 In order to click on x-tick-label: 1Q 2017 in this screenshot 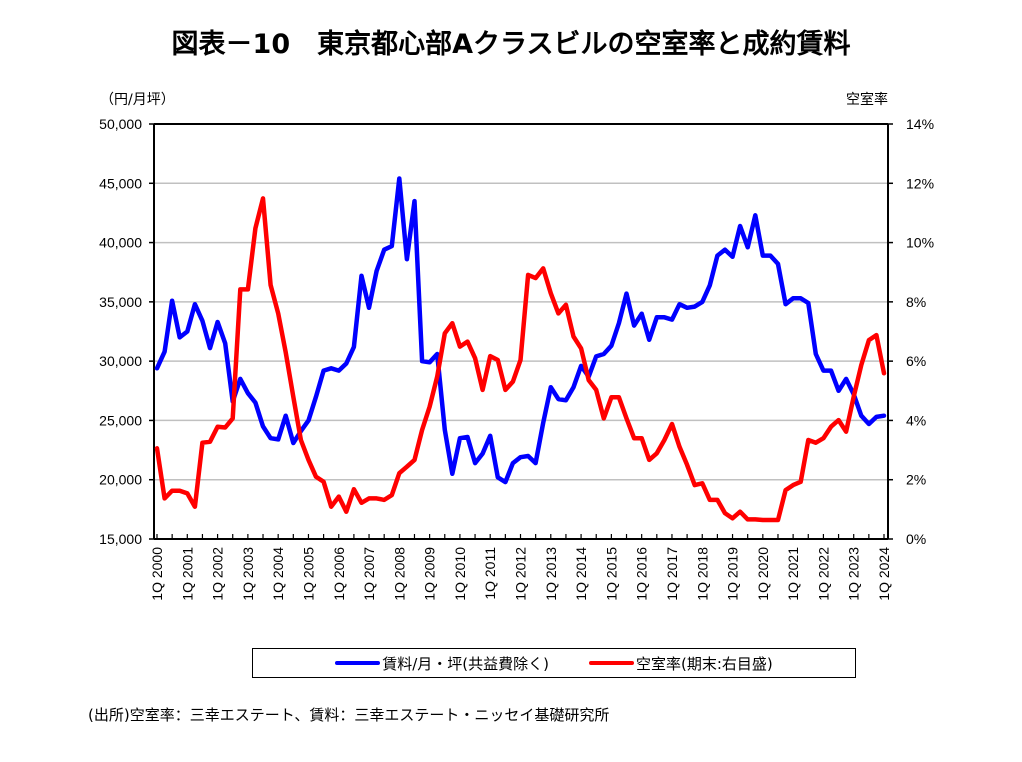, I will do `click(672, 574)`.